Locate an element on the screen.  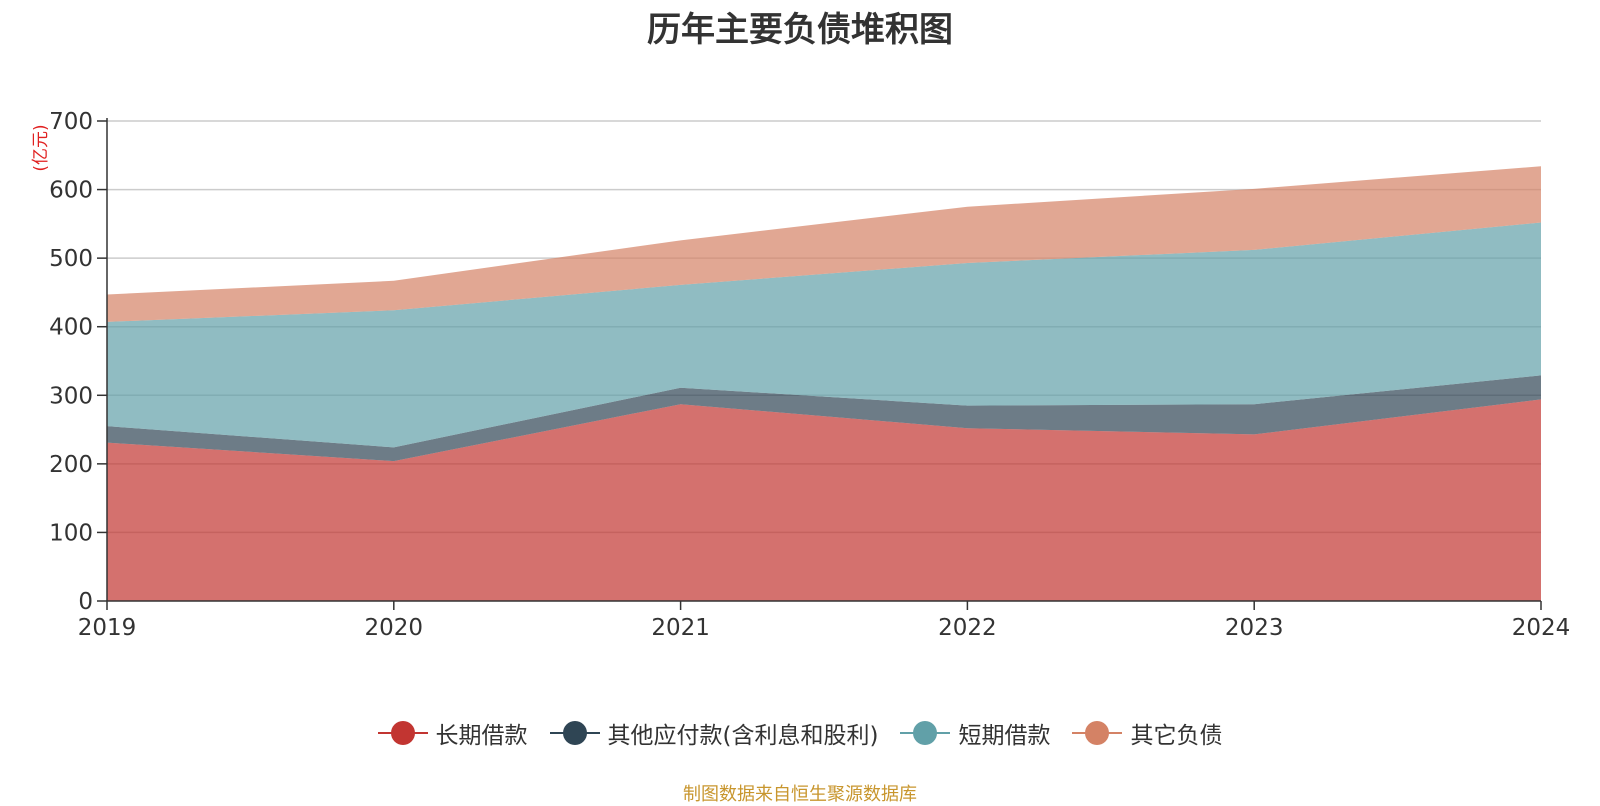
legend-item-2: 短期借款 is located at coordinates (975, 733).